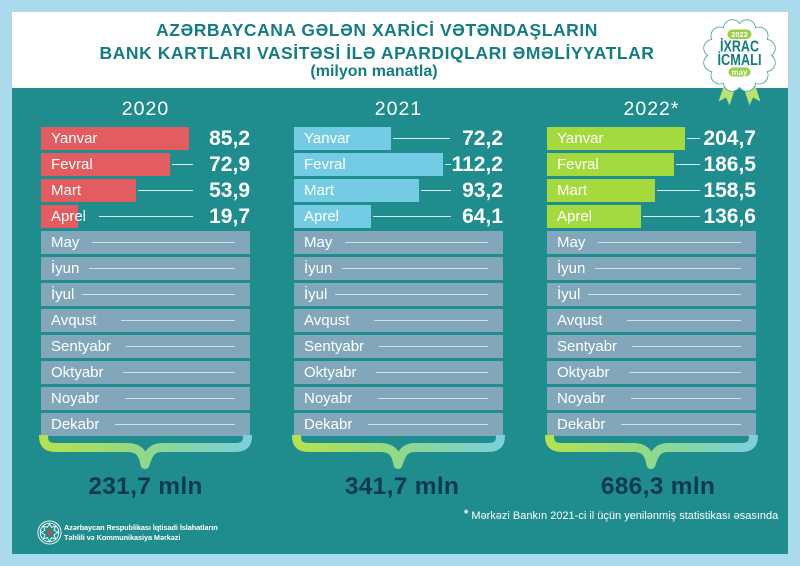 This screenshot has width=800, height=566. What do you see at coordinates (740, 60) in the screenshot?
I see `svg-text: İCMALI` at bounding box center [740, 60].